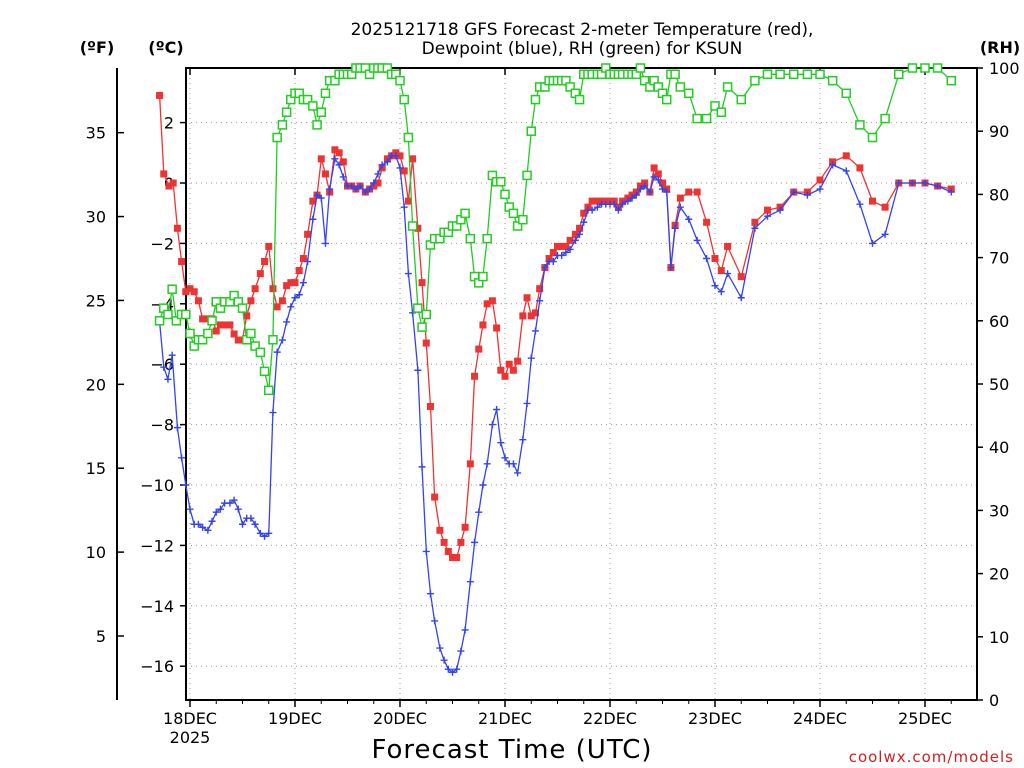 The height and width of the screenshot is (768, 1024). I want to click on celsius-tick-label: −2, so click(162, 243).